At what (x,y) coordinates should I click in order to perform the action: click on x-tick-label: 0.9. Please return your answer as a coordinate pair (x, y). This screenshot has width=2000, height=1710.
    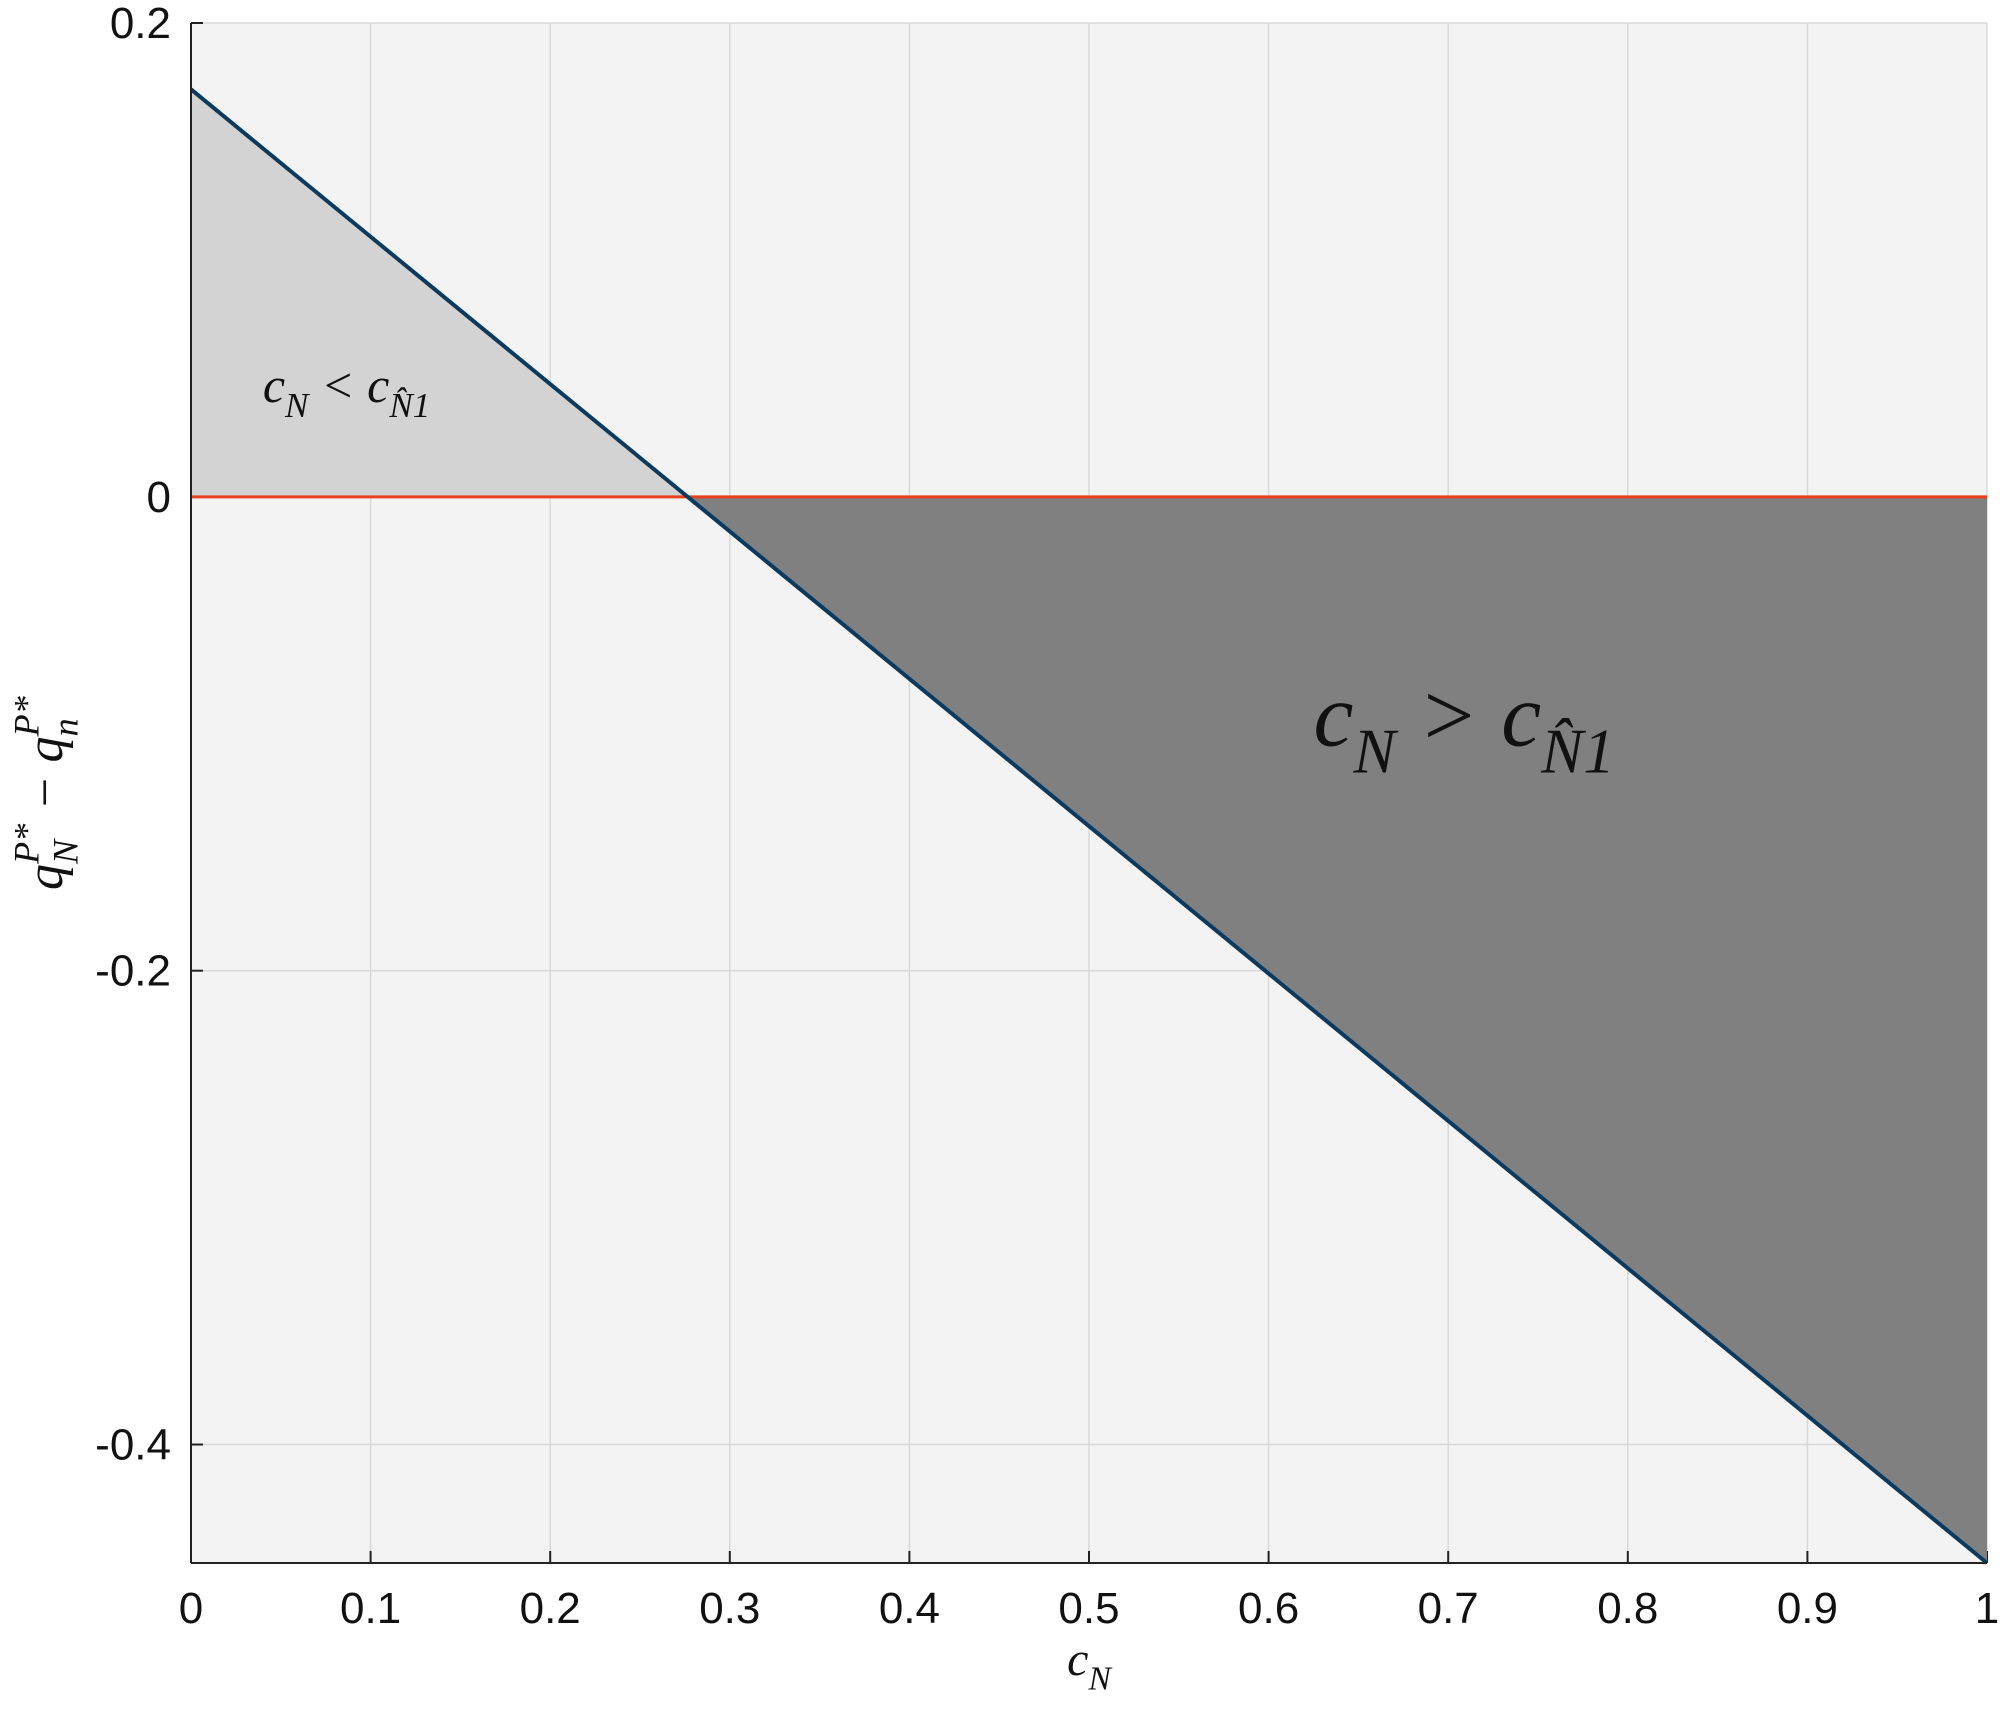
    Looking at the image, I should click on (1807, 1608).